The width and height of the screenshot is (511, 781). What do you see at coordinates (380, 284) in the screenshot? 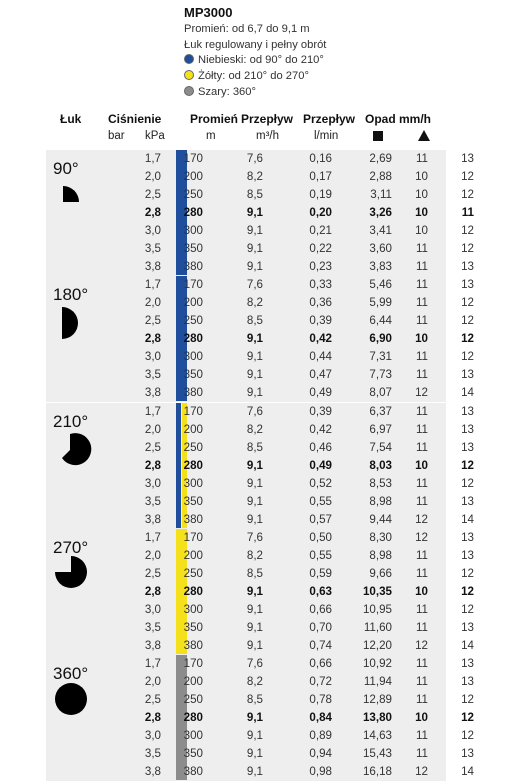
I see `table-cell: 5,46` at bounding box center [380, 284].